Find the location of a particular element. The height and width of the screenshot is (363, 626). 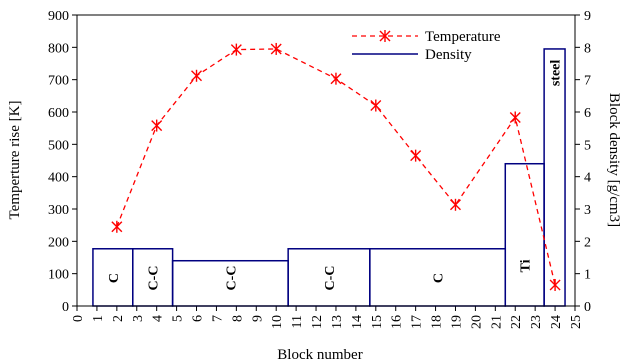

x-tick-label: 8 is located at coordinates (237, 318).